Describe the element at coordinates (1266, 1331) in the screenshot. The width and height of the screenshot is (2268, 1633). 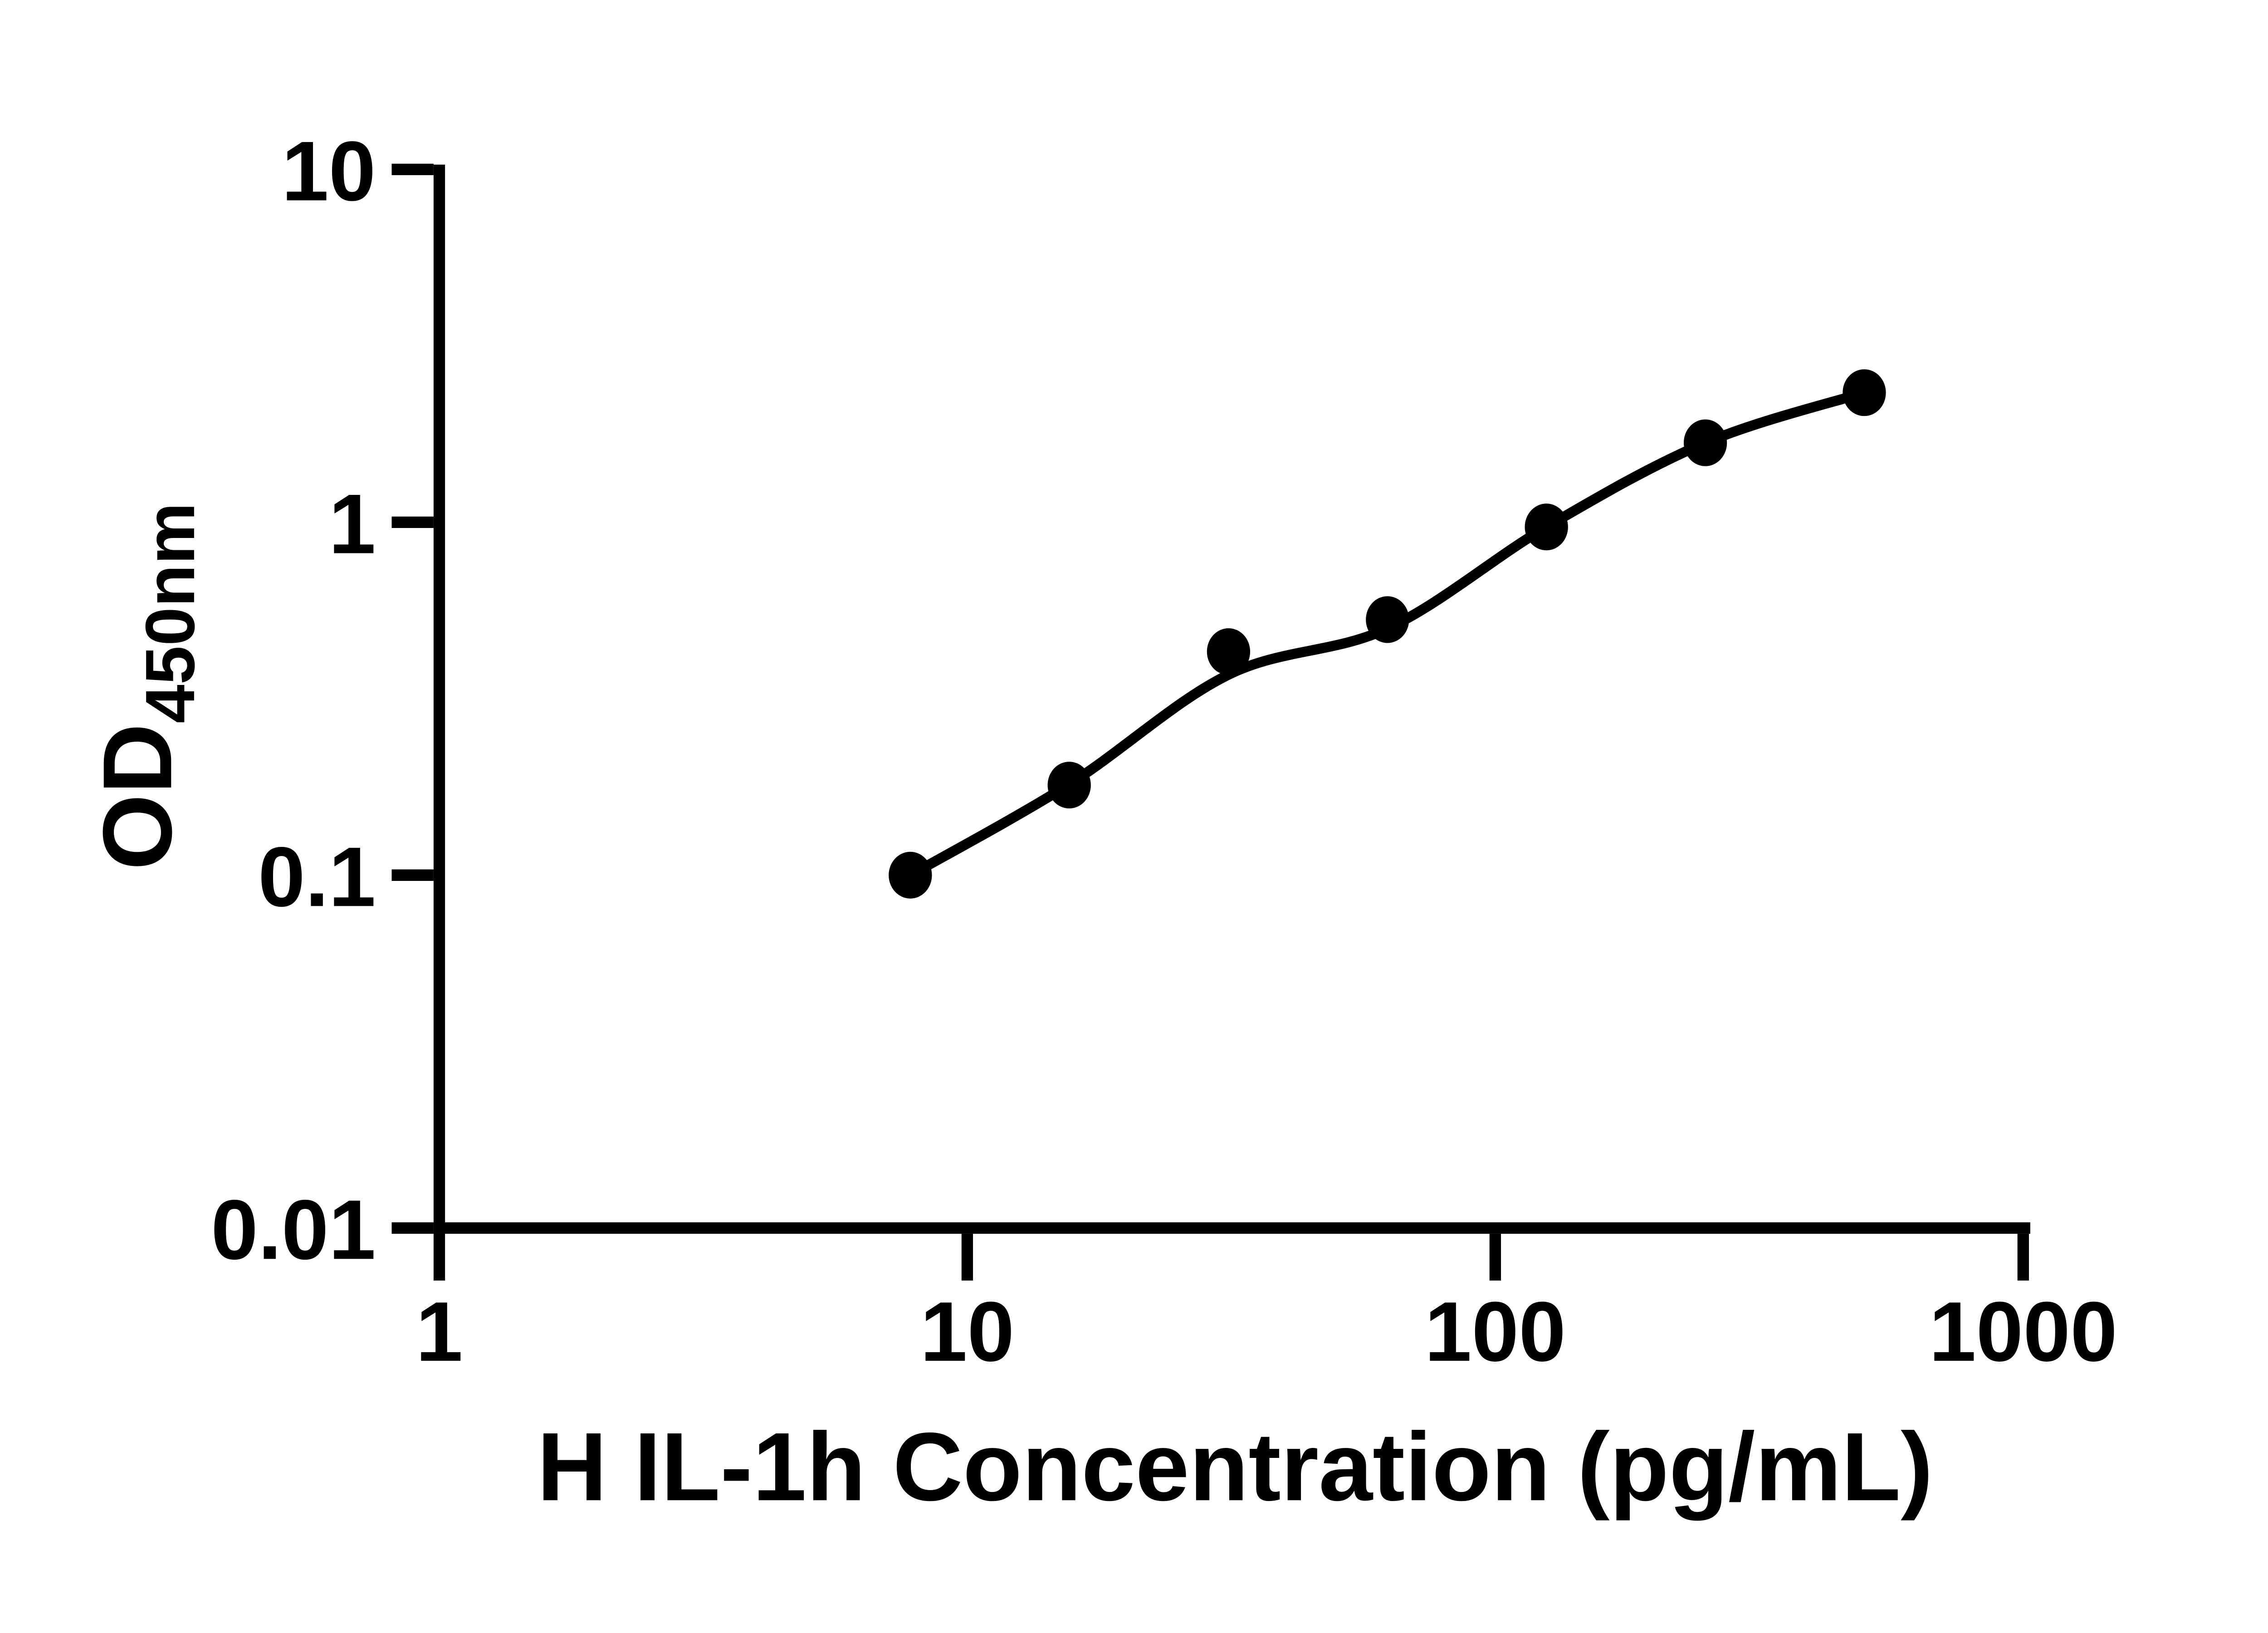
I see `x-axis-tick-labels: 1 10 100 1000` at that location.